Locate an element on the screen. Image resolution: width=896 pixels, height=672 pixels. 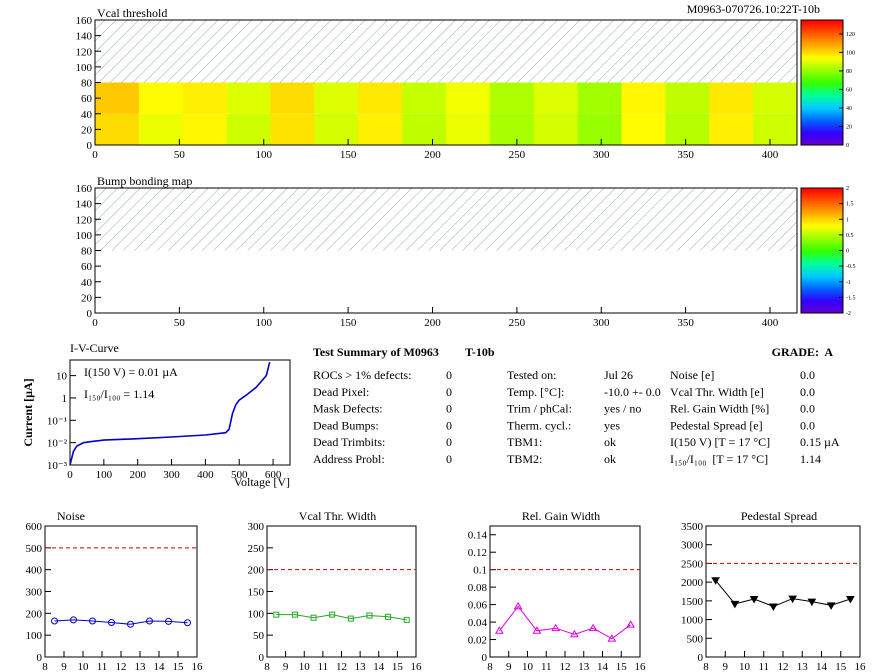
x-tick-label: 13 is located at coordinates (361, 666).